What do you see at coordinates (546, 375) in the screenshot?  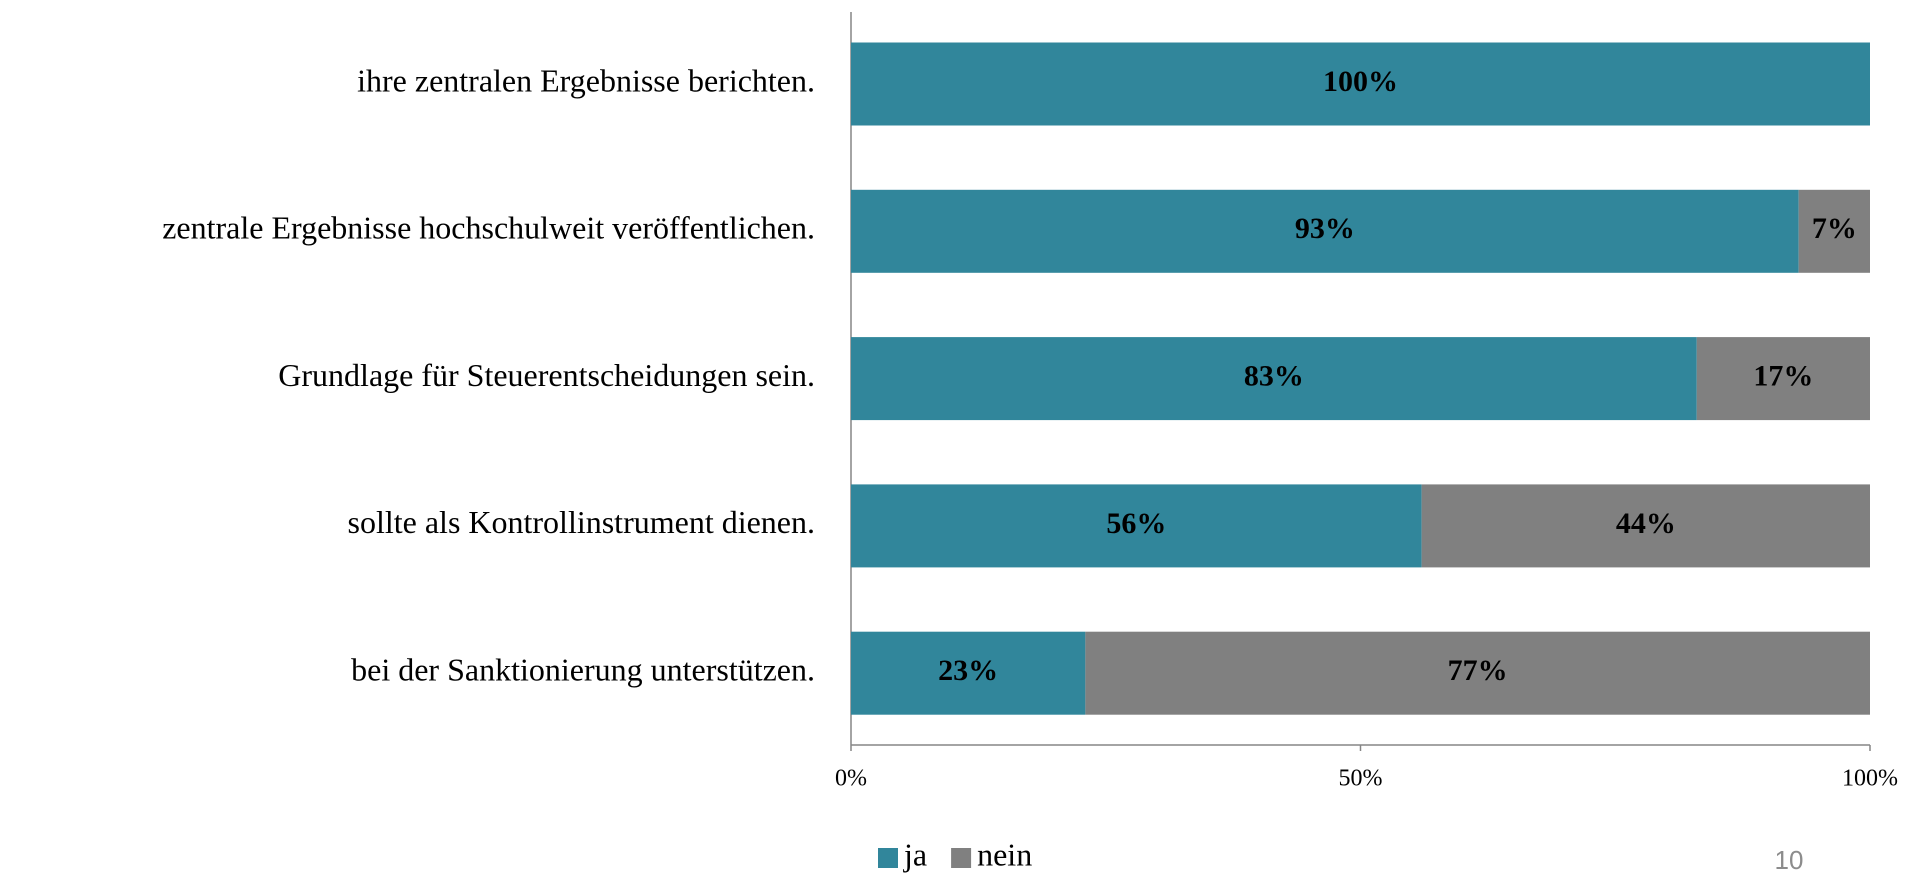 I see `category-label: Grundlage für Steuerentscheidungen sein.` at bounding box center [546, 375].